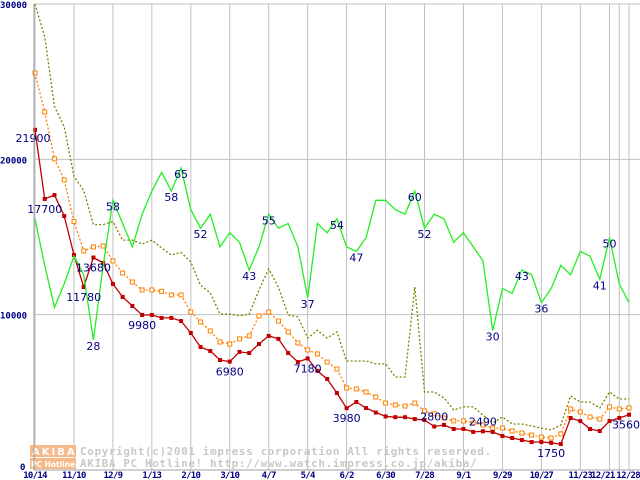  I want to click on data-label-shops: 43, so click(522, 276).